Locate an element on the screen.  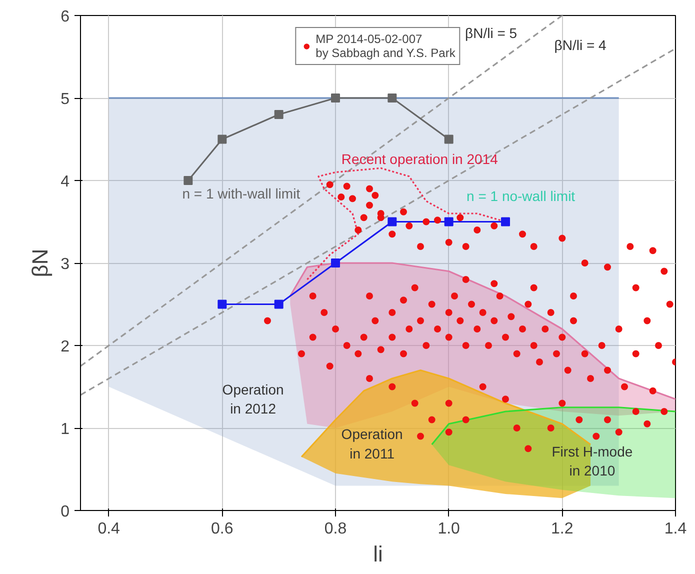
x-tick-label: 0.8 is located at coordinates (335, 529).